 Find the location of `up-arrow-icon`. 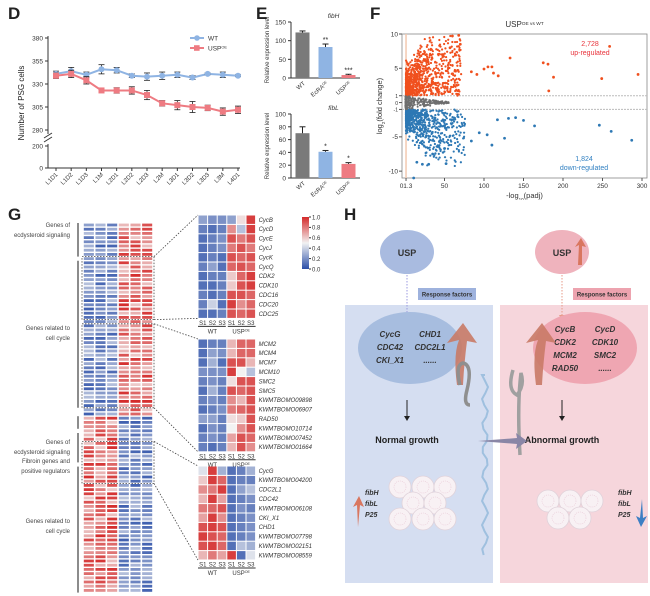

up-arrow-icon is located at coordinates (580, 251).